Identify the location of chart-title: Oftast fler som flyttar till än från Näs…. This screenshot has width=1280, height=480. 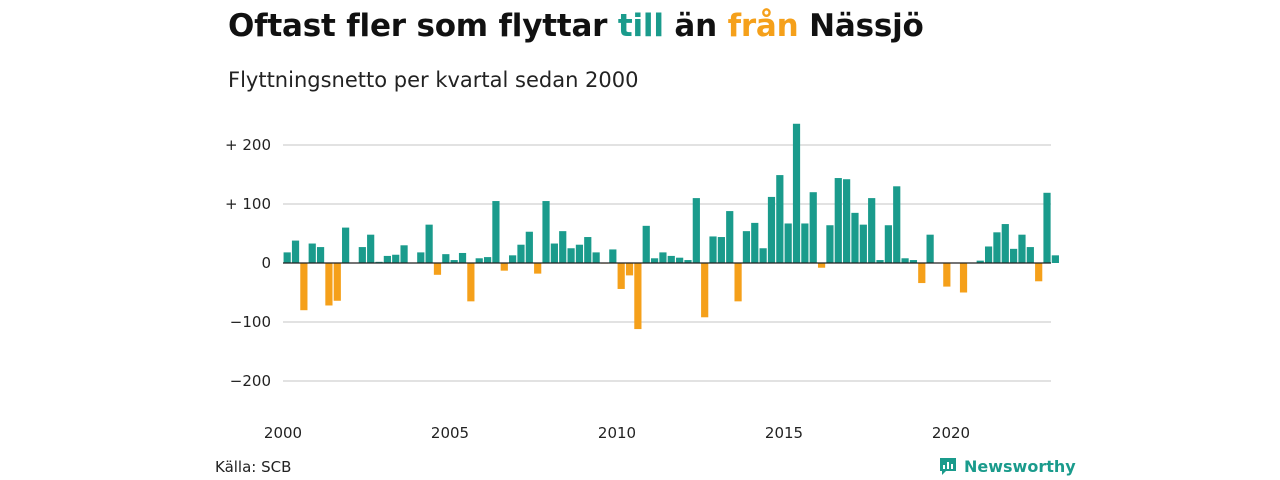
(576, 26).